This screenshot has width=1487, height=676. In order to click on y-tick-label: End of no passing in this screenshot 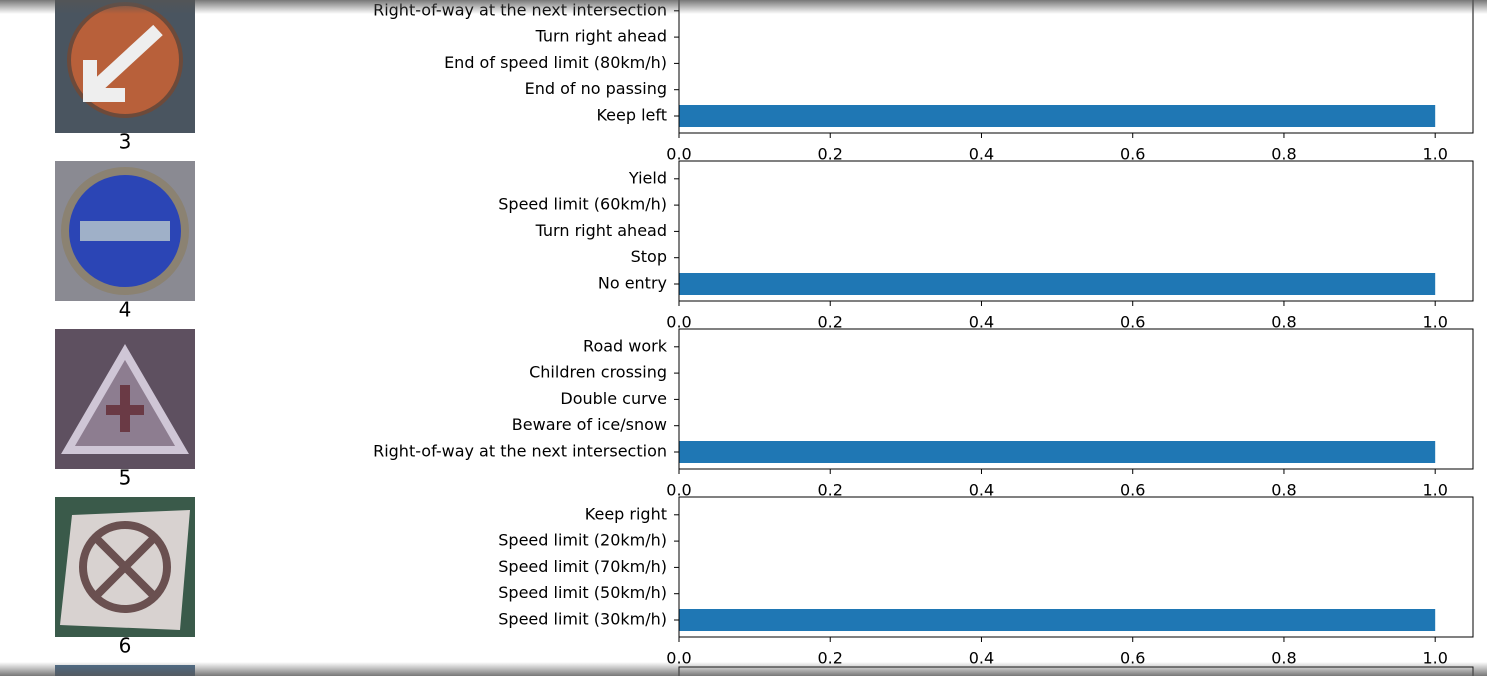, I will do `click(596, 88)`.